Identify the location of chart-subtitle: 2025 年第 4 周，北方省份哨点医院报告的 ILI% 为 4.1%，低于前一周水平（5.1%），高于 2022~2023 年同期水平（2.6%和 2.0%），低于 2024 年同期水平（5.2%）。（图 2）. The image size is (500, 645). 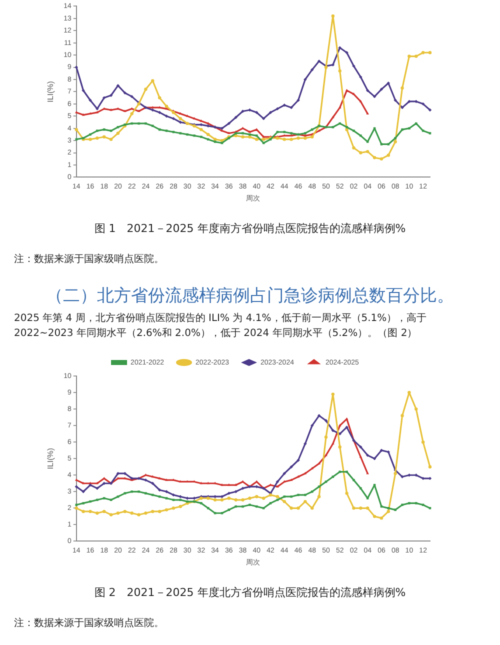
(221, 326).